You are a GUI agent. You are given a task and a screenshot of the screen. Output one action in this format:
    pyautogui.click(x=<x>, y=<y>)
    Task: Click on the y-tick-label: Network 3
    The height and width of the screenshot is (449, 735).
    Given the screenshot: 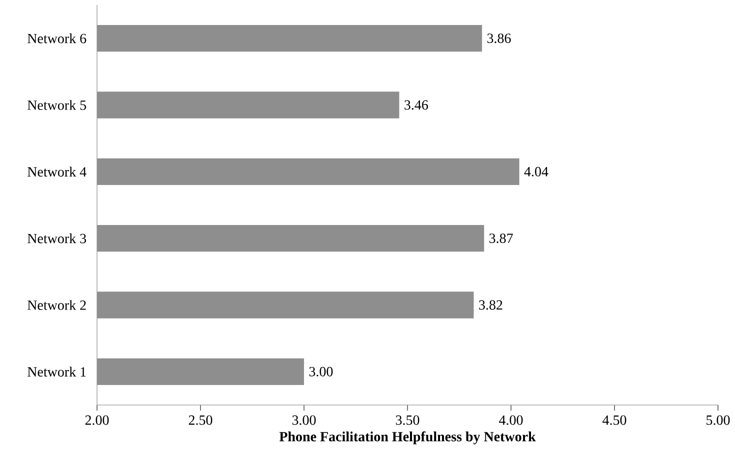 What is the action you would take?
    pyautogui.click(x=57, y=239)
    